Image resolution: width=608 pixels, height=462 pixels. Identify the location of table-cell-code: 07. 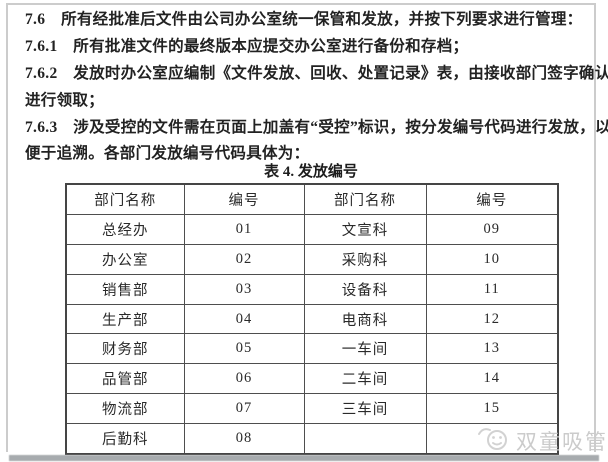
(244, 409).